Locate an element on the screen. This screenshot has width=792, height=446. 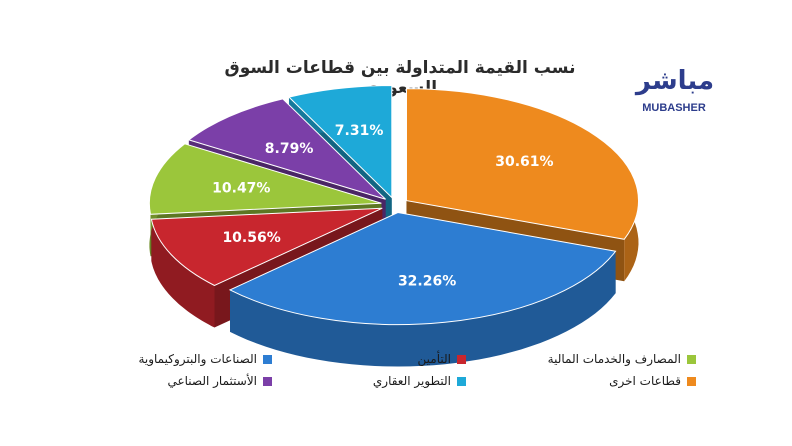
pie-slice-3-label: 10.56% is located at coordinates (251, 238).